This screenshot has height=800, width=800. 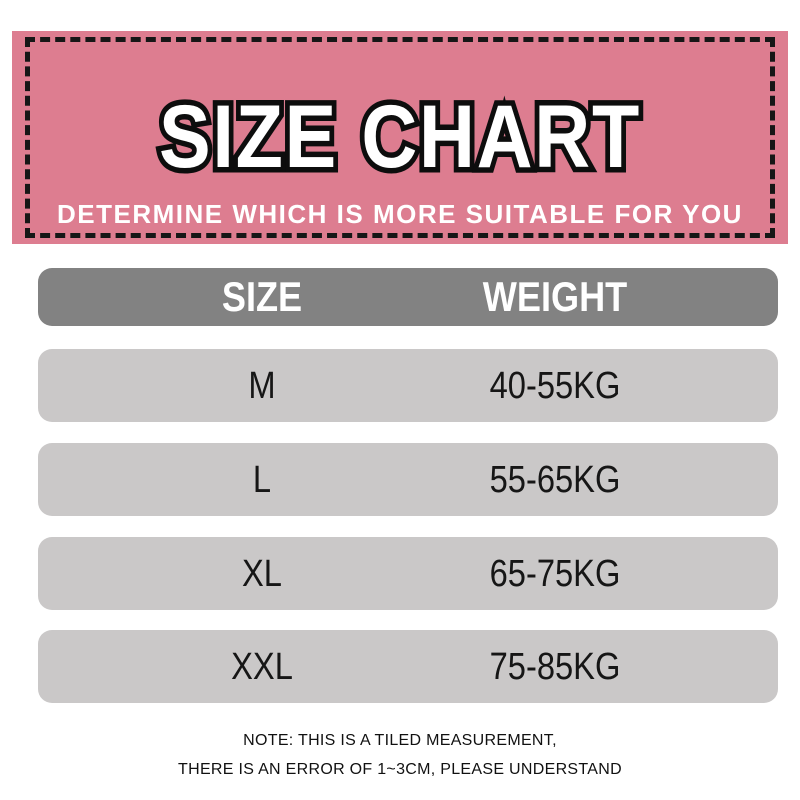 I want to click on table-row: XL 65-75KG, so click(x=408, y=573).